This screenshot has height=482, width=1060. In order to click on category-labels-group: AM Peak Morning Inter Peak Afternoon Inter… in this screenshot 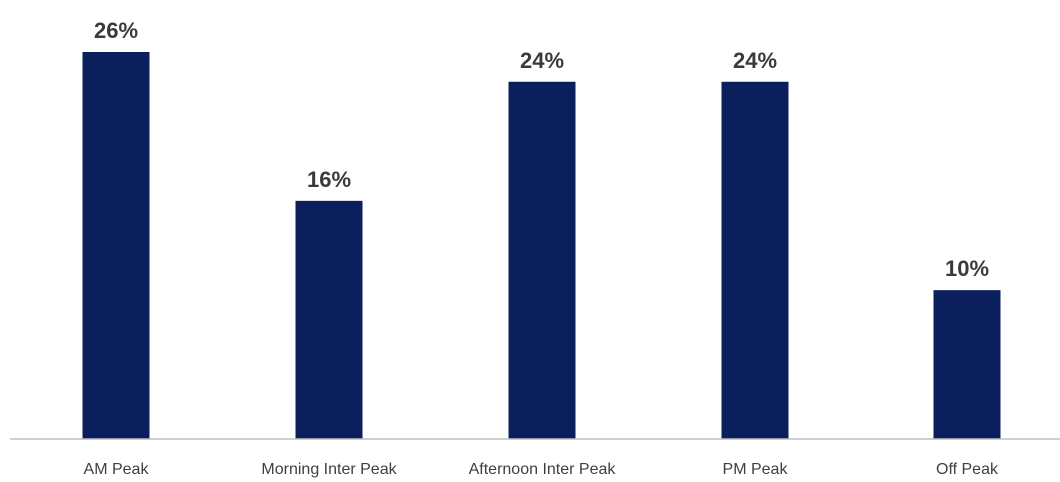, I will do `click(541, 469)`.